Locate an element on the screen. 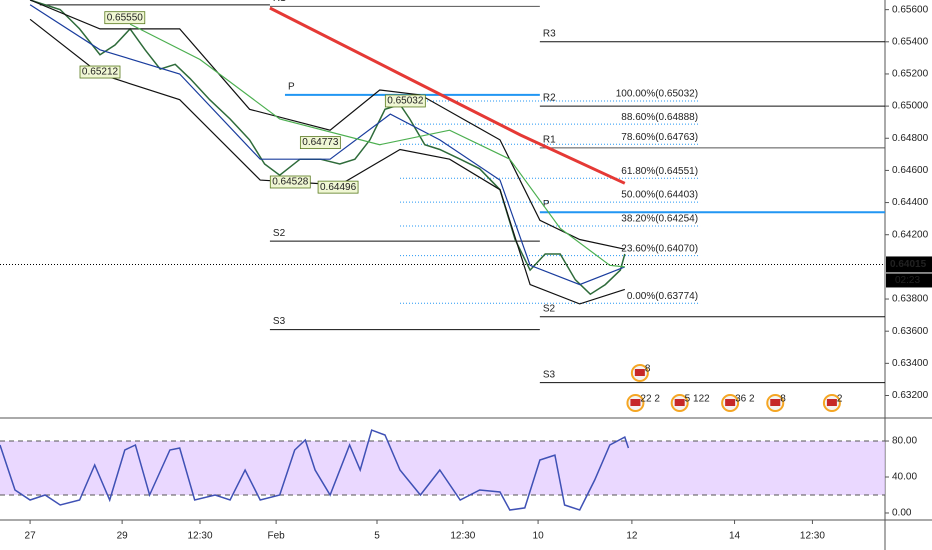 The width and height of the screenshot is (932, 550). y-tick-label: 0.65000 is located at coordinates (910, 106).